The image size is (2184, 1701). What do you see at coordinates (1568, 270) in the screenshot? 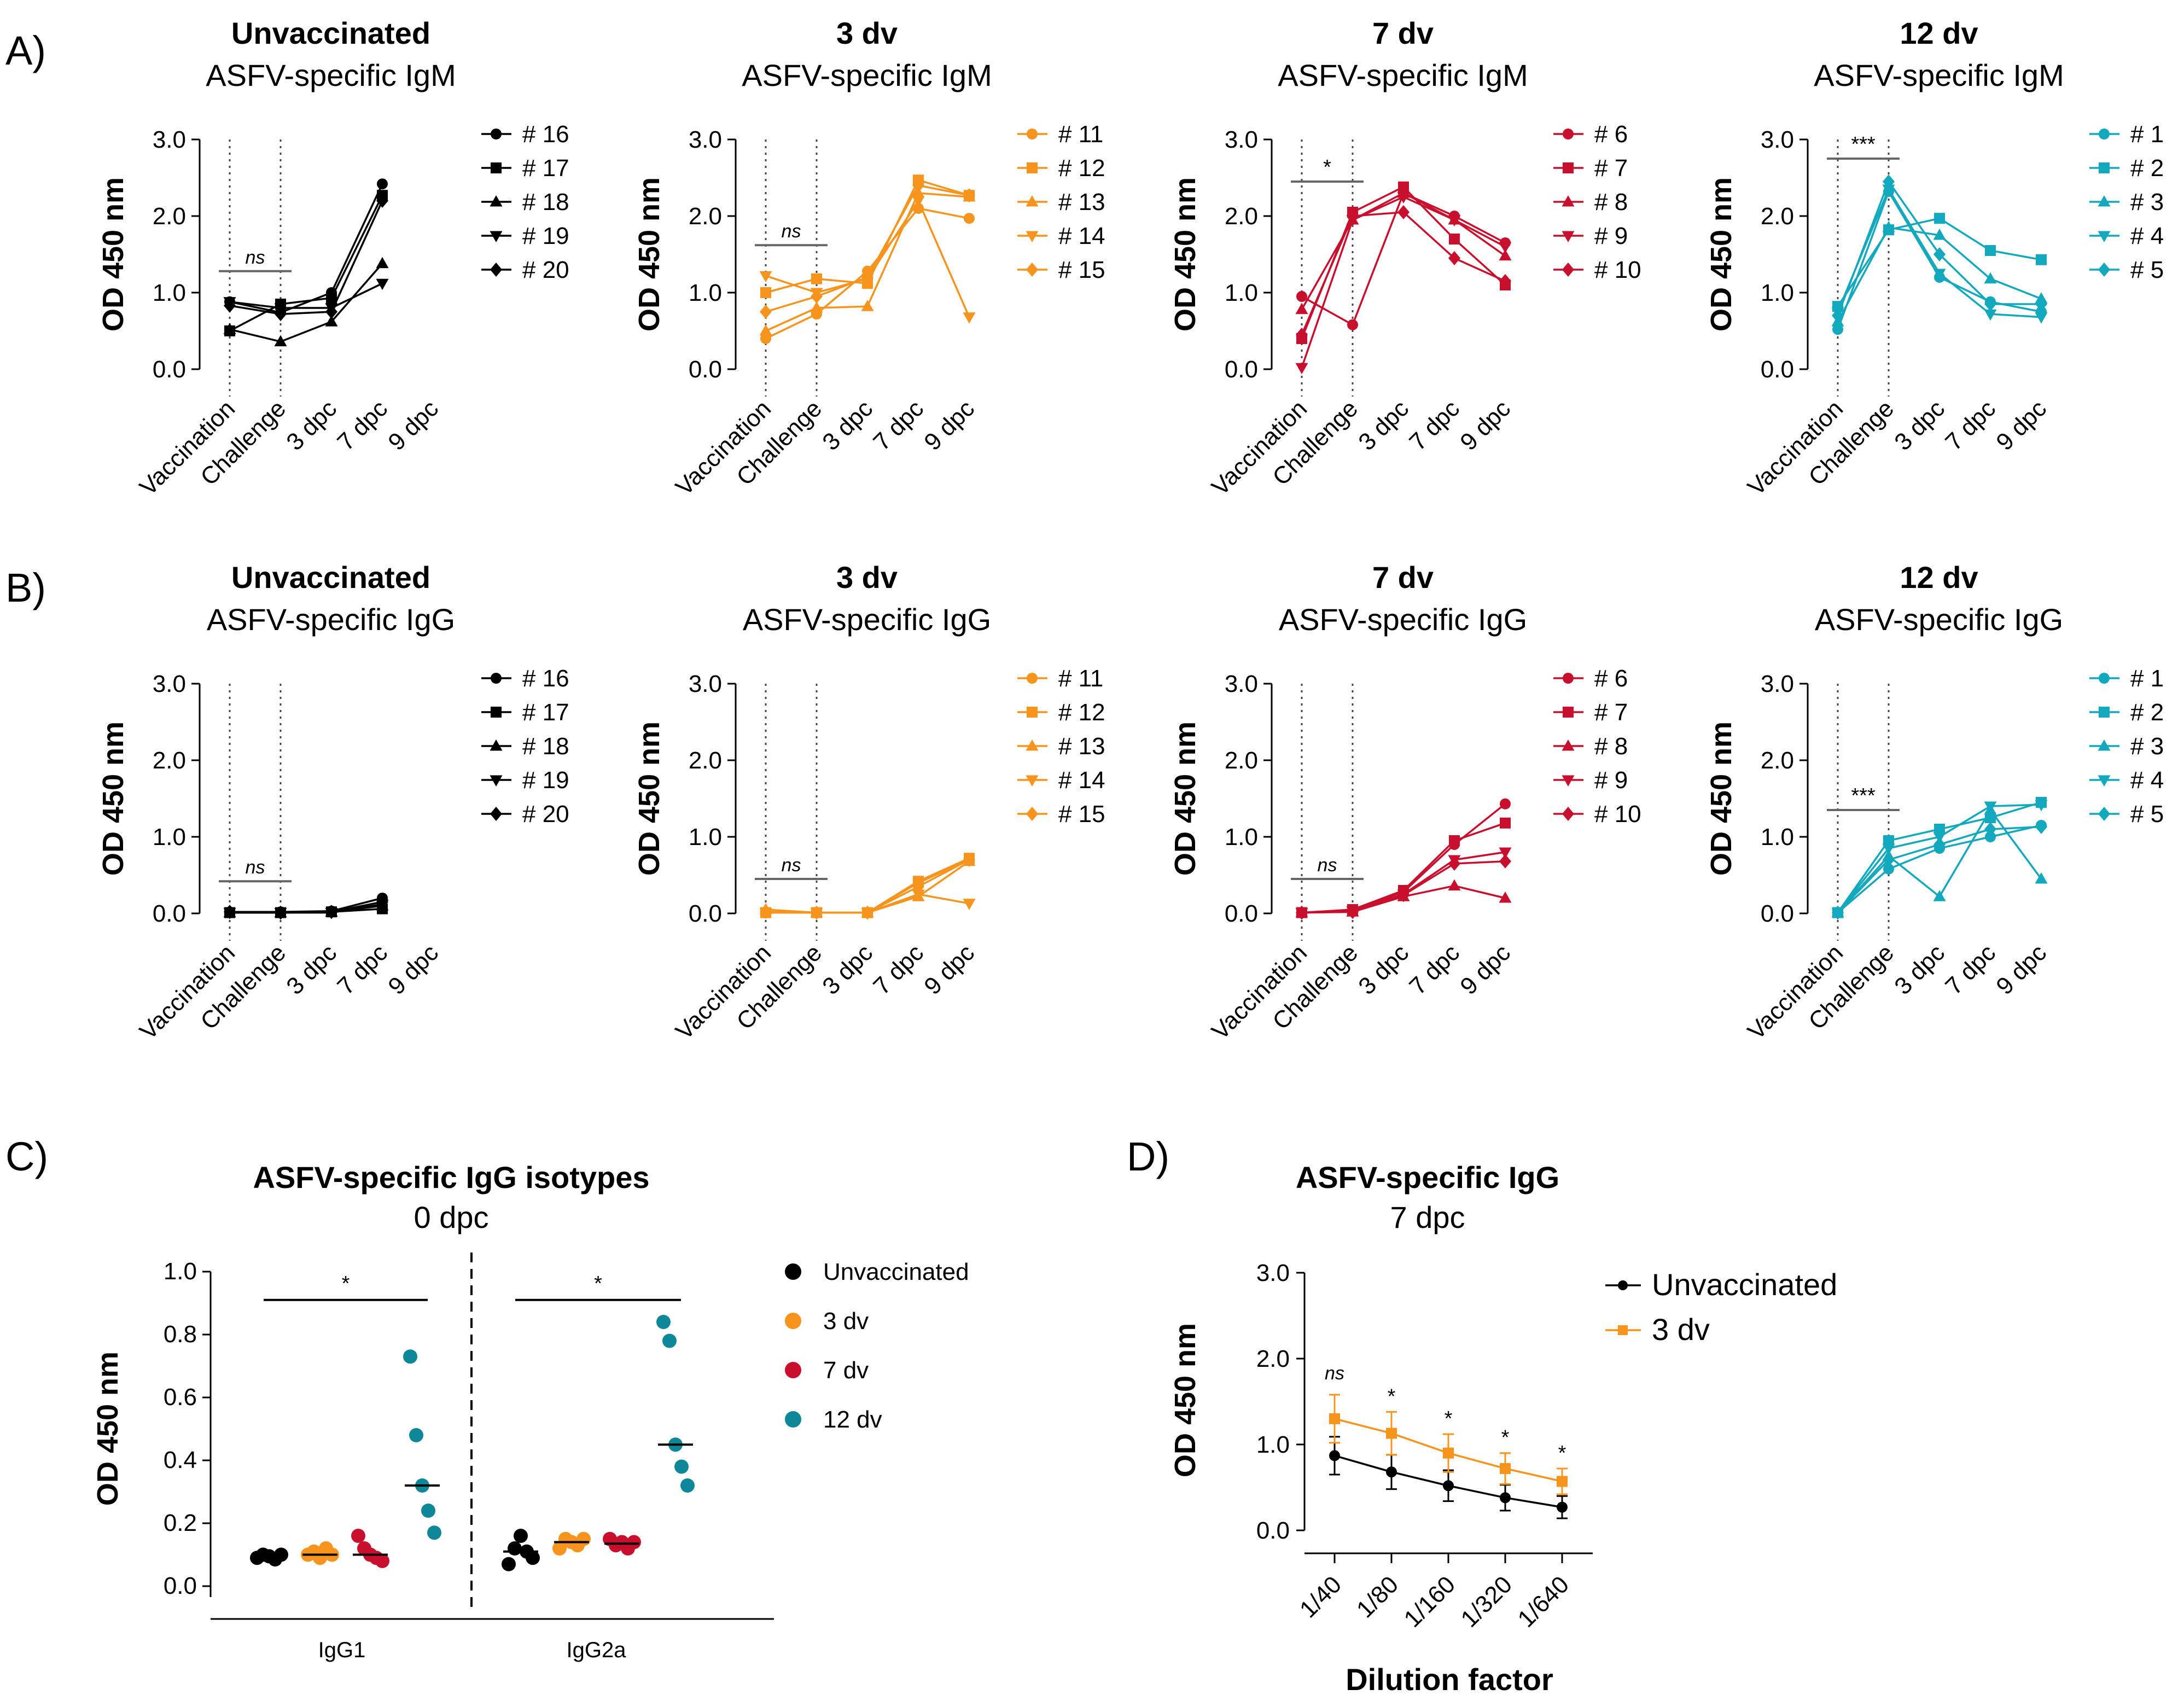
I see `chart-a-7dv-legend-marker` at bounding box center [1568, 270].